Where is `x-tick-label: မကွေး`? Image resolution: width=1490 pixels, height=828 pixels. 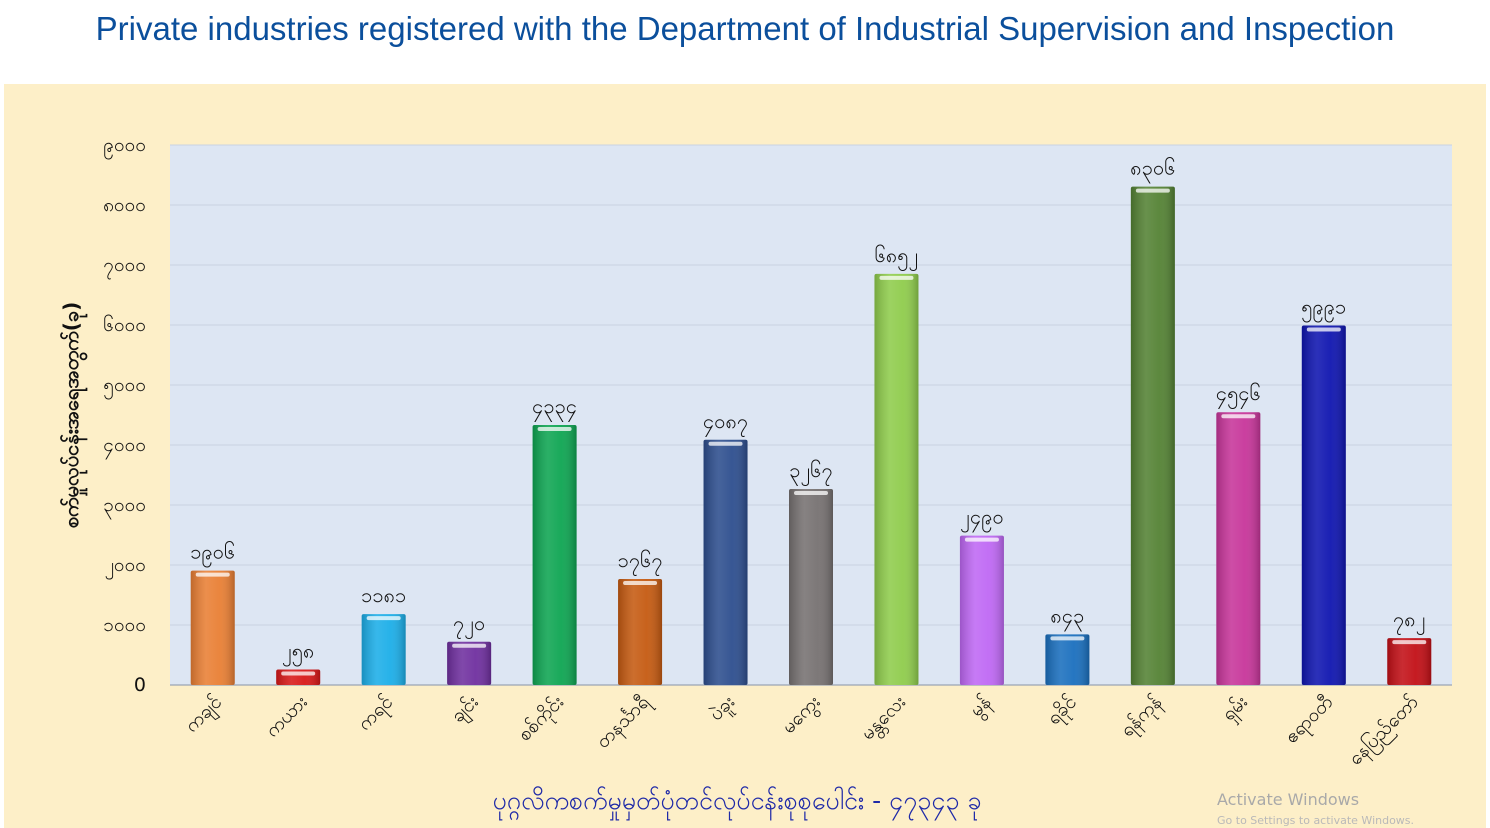
x-tick-label: မကွေး is located at coordinates (802, 716).